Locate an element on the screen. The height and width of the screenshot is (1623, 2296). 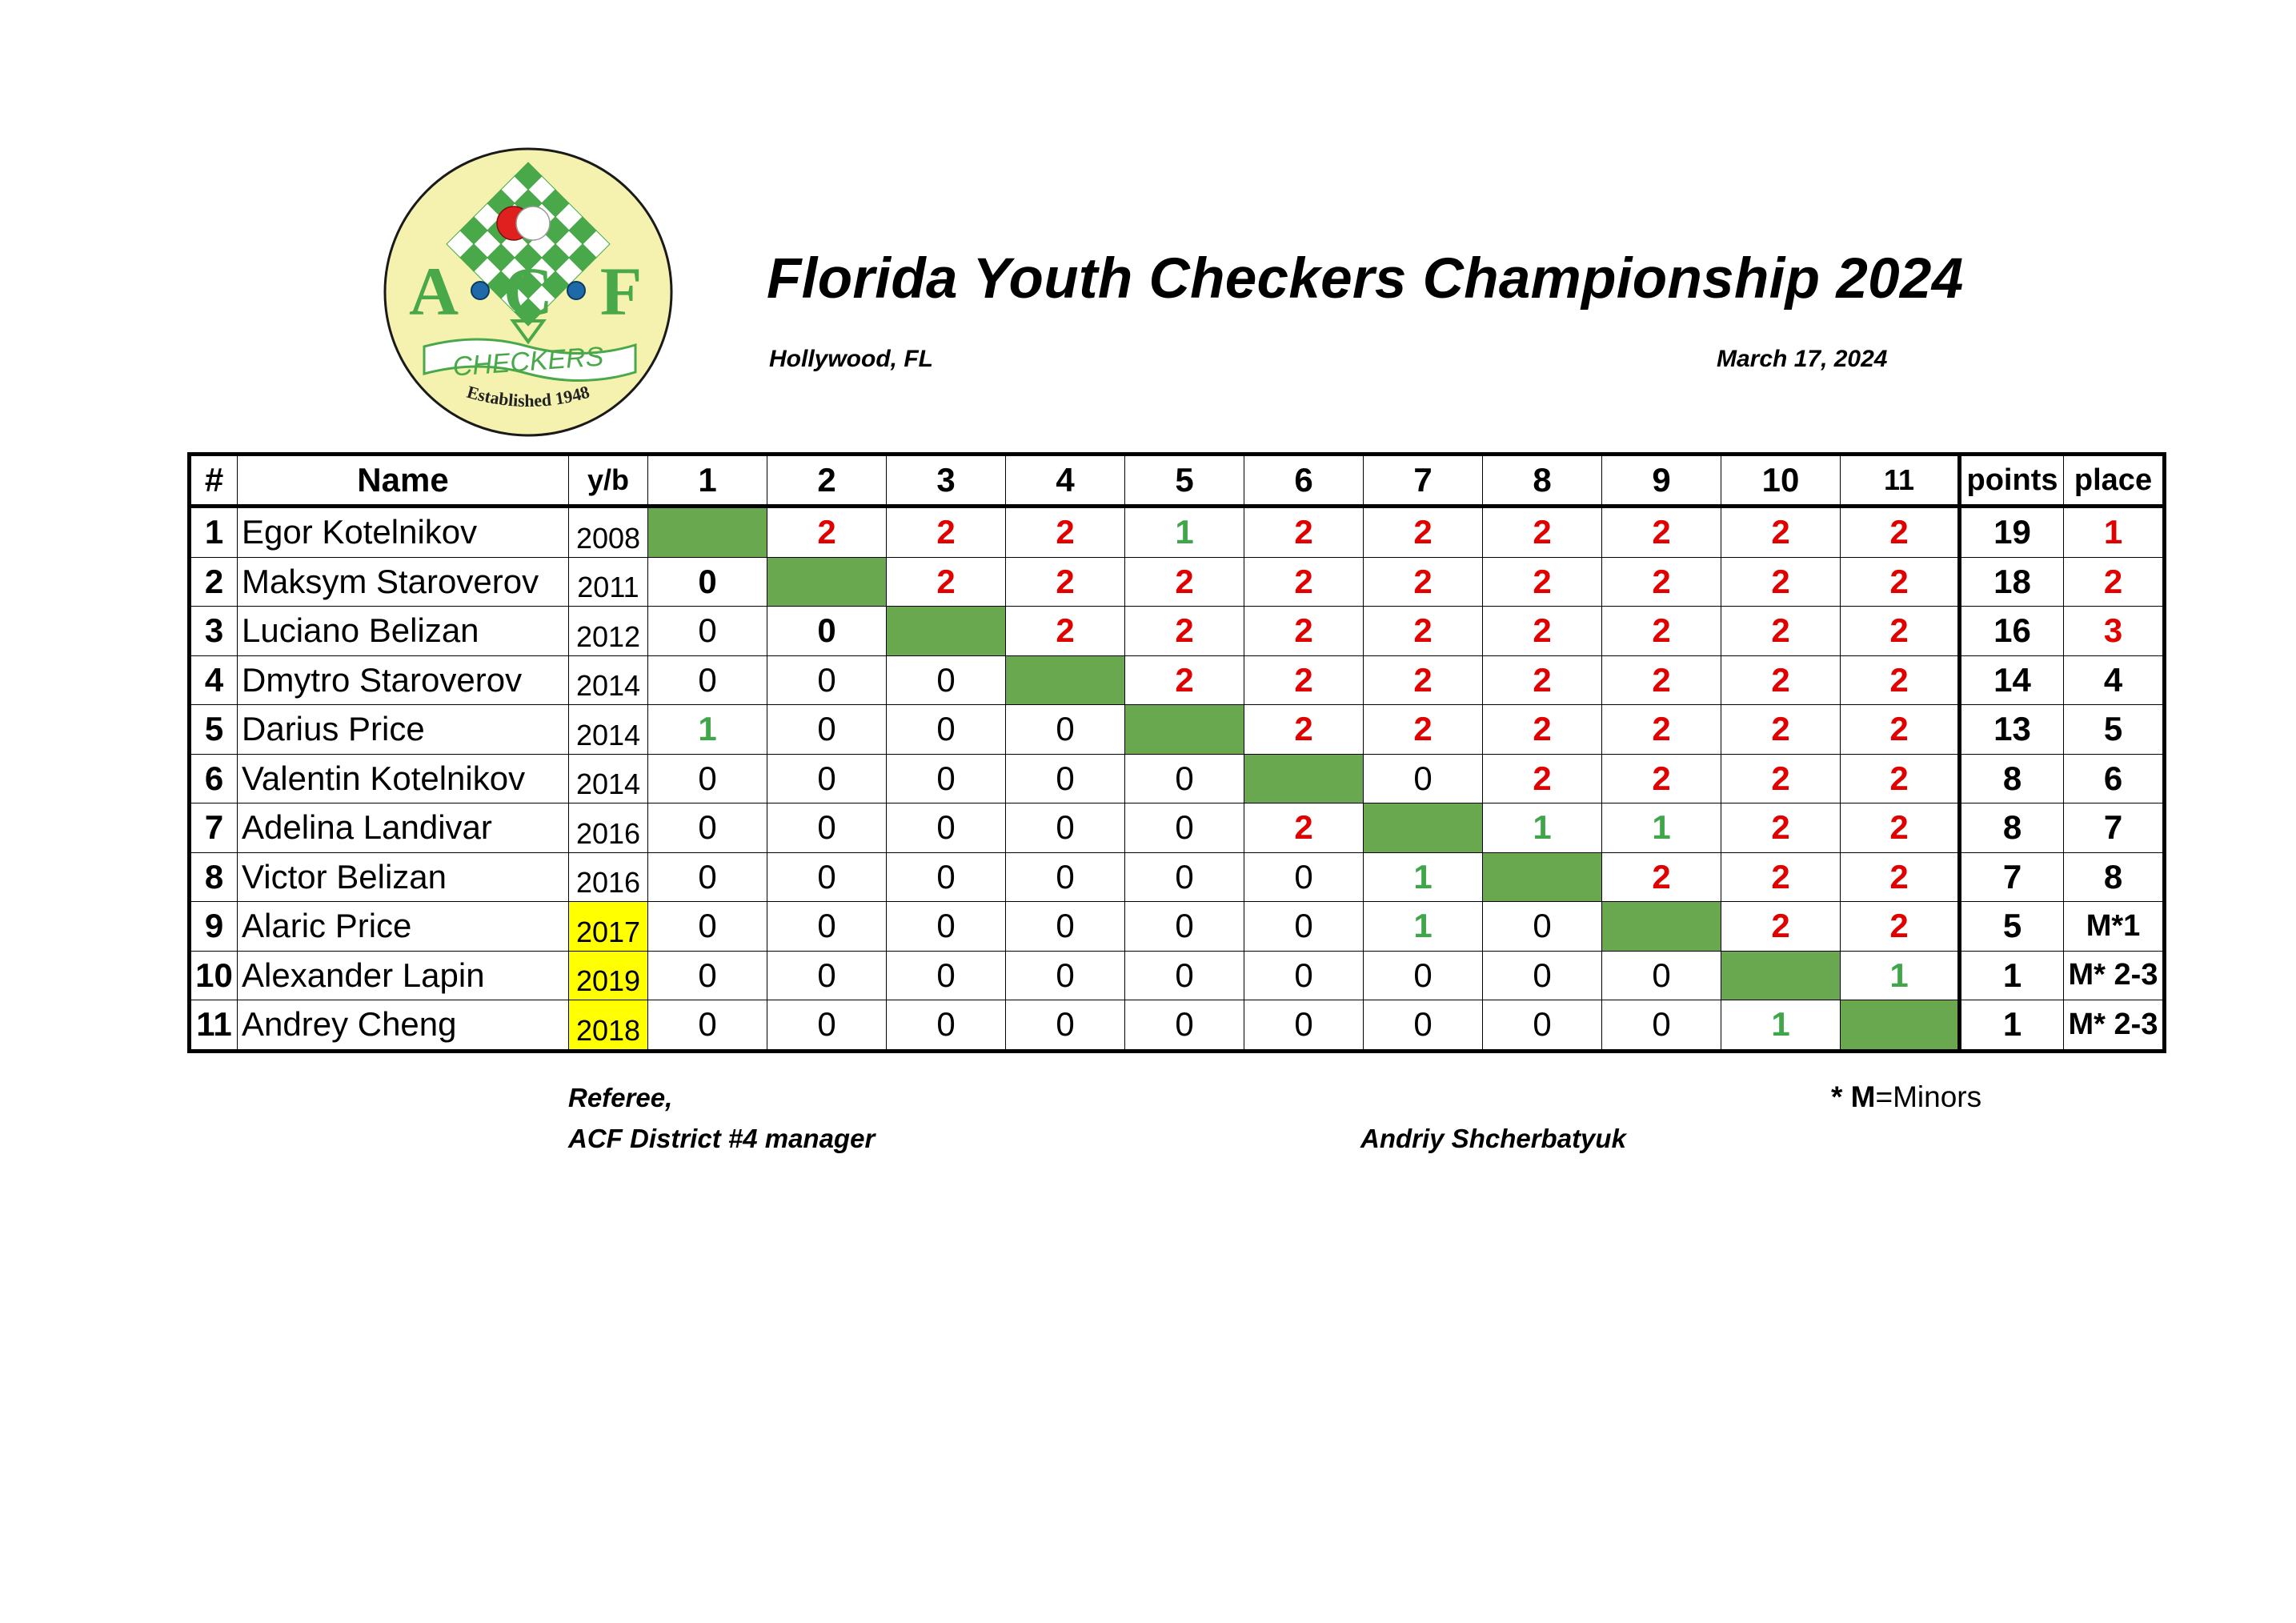
player-number: 10 is located at coordinates (213, 975).